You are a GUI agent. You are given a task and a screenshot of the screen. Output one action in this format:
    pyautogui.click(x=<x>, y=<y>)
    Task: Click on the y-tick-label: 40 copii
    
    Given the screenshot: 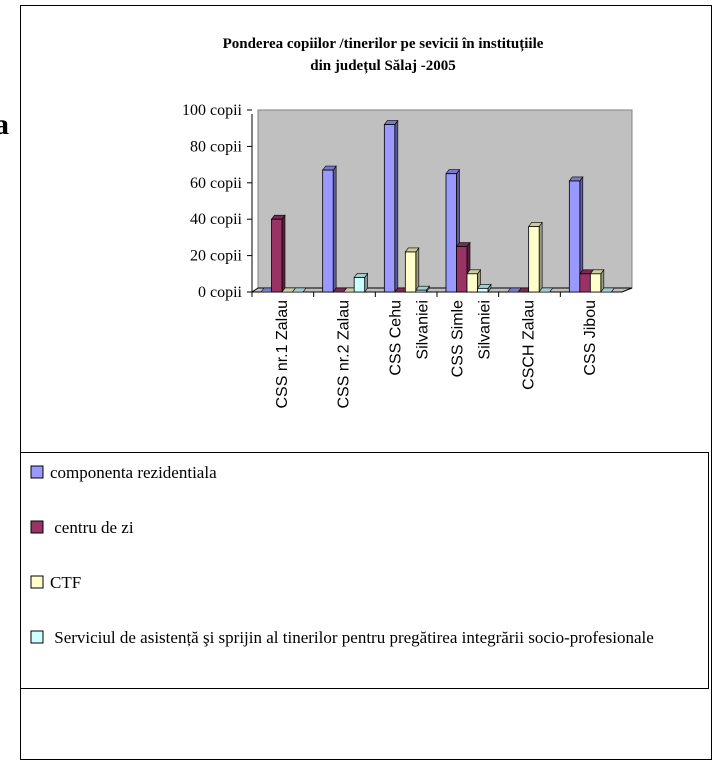 What is the action you would take?
    pyautogui.click(x=216, y=219)
    